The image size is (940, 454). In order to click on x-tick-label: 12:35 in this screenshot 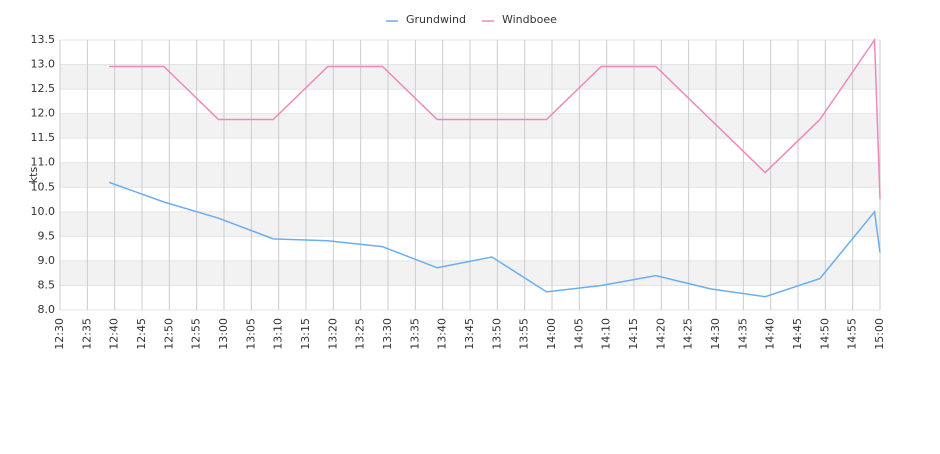, I will do `click(86, 334)`.